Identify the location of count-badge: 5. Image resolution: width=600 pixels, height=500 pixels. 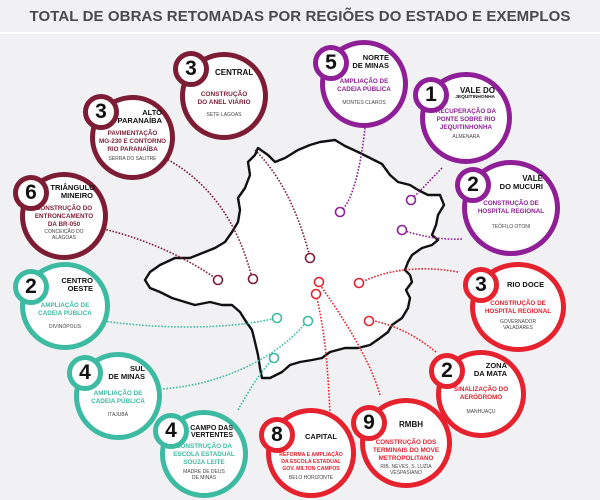
(331, 63).